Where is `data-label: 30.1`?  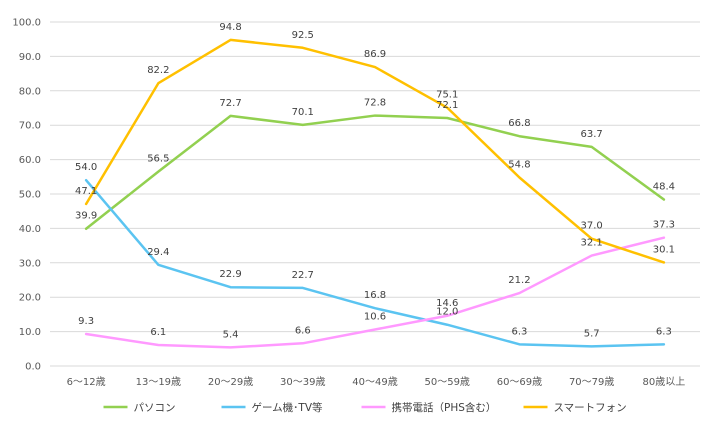 data-label: 30.1 is located at coordinates (664, 249).